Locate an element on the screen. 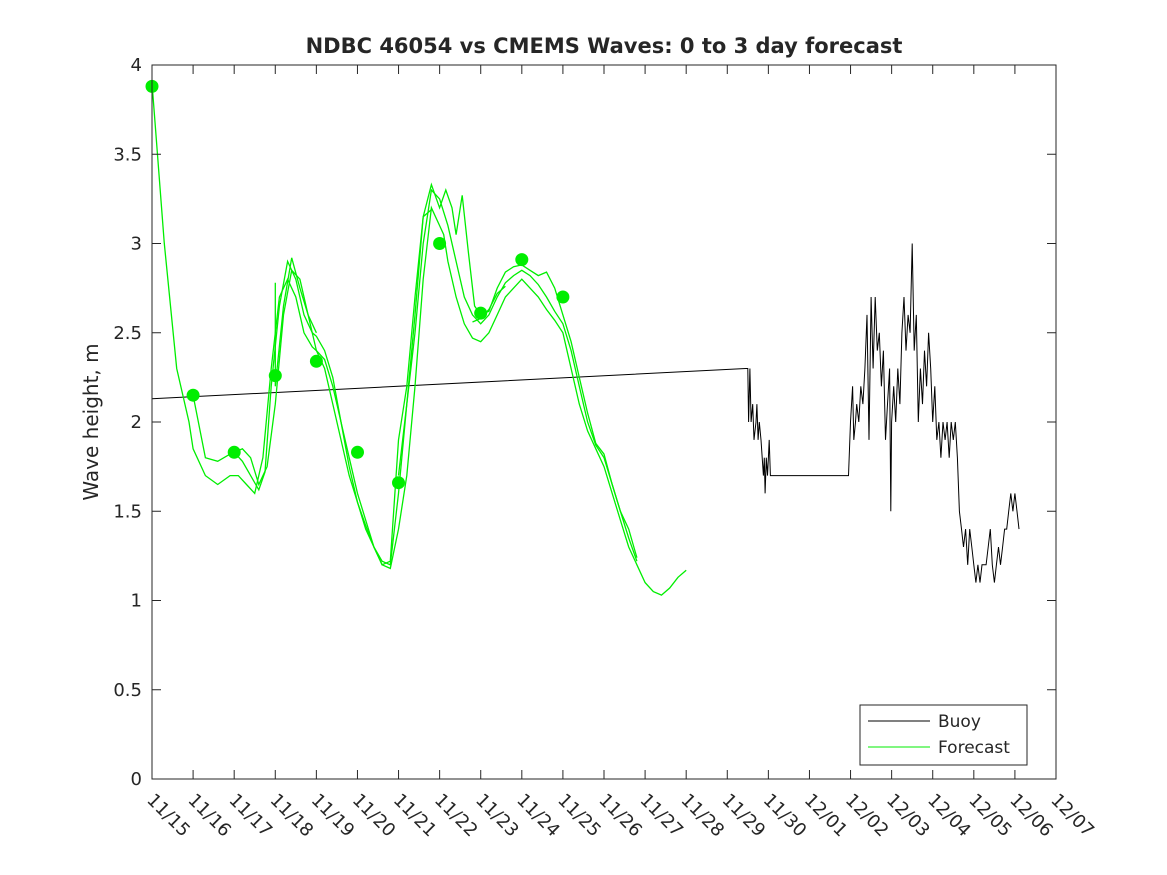 Image resolution: width=1167 pixels, height=875 pixels. y-tick-label: 3 is located at coordinates (136, 244).